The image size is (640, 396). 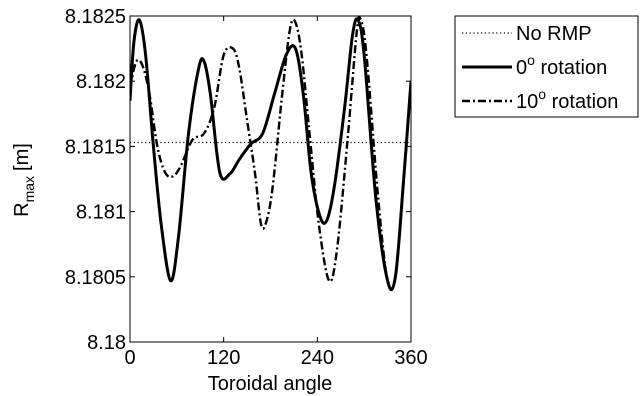 What do you see at coordinates (410, 358) in the screenshot?
I see `x-tick-label: 360` at bounding box center [410, 358].